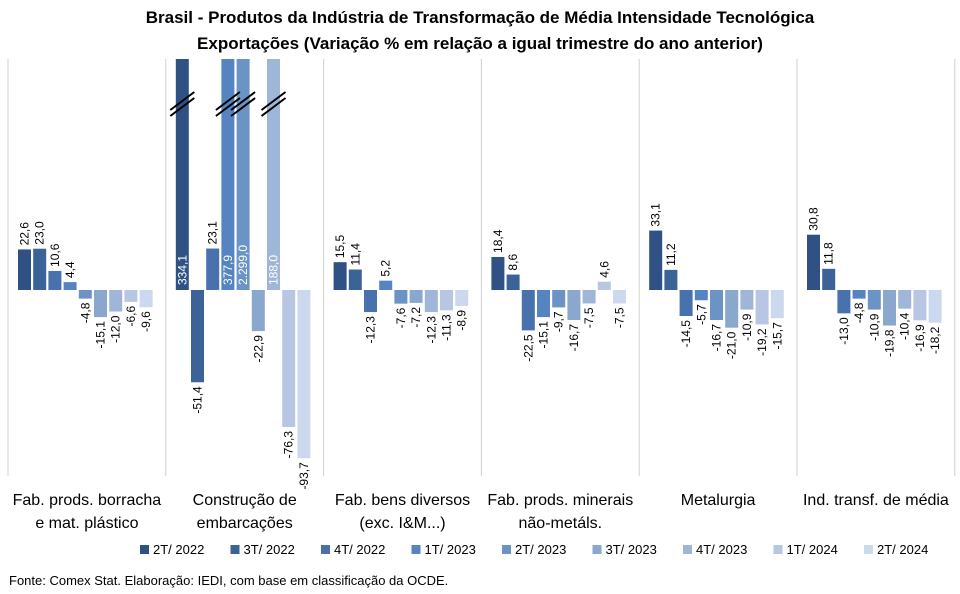 Image resolution: width=960 pixels, height=594 pixels. I want to click on category-label: (exc. I&M...), so click(402, 523).